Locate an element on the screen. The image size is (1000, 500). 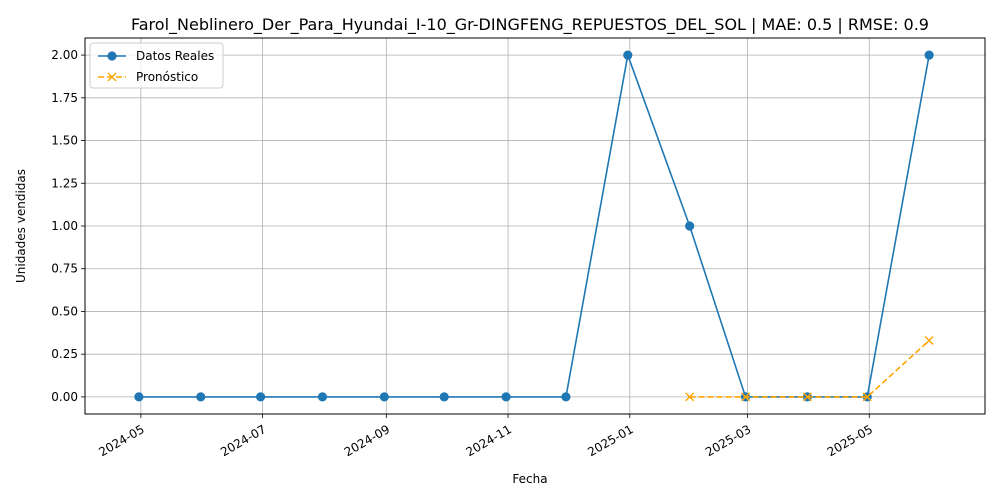
x-tick-label: 2024-09 is located at coordinates (367, 440).